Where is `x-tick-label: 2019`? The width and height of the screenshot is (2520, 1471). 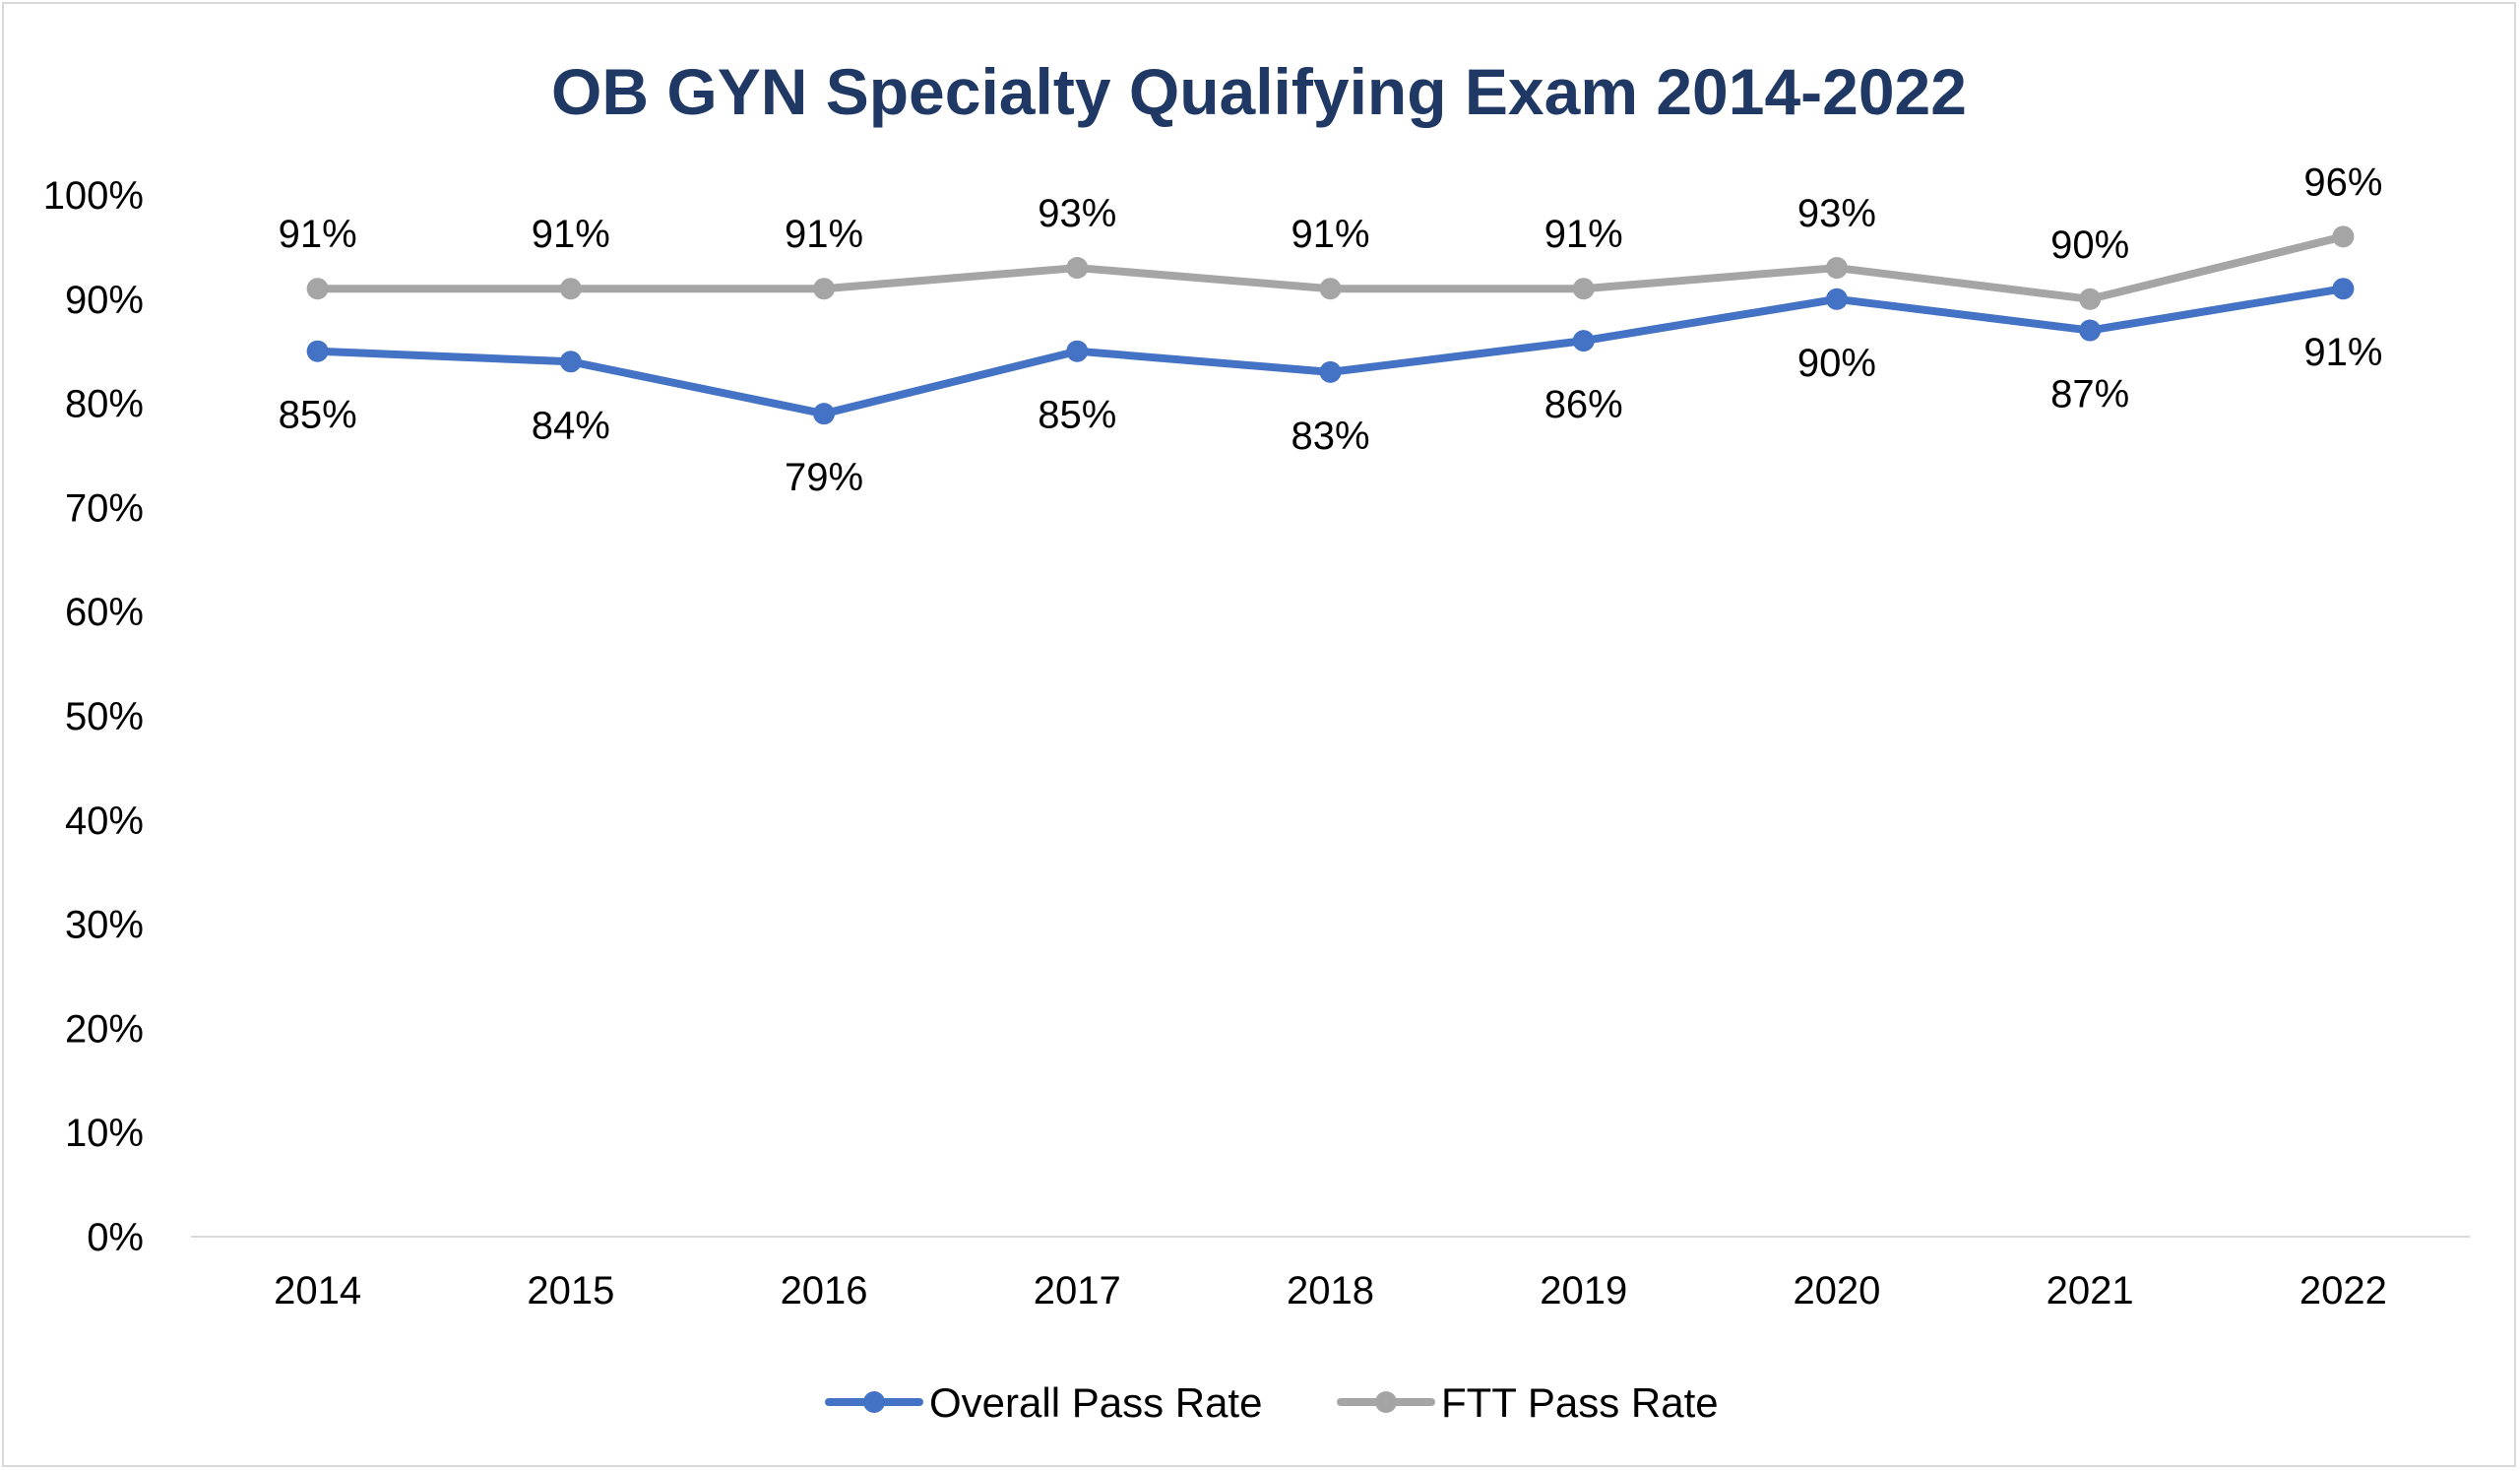 x-tick-label: 2019 is located at coordinates (1583, 1290).